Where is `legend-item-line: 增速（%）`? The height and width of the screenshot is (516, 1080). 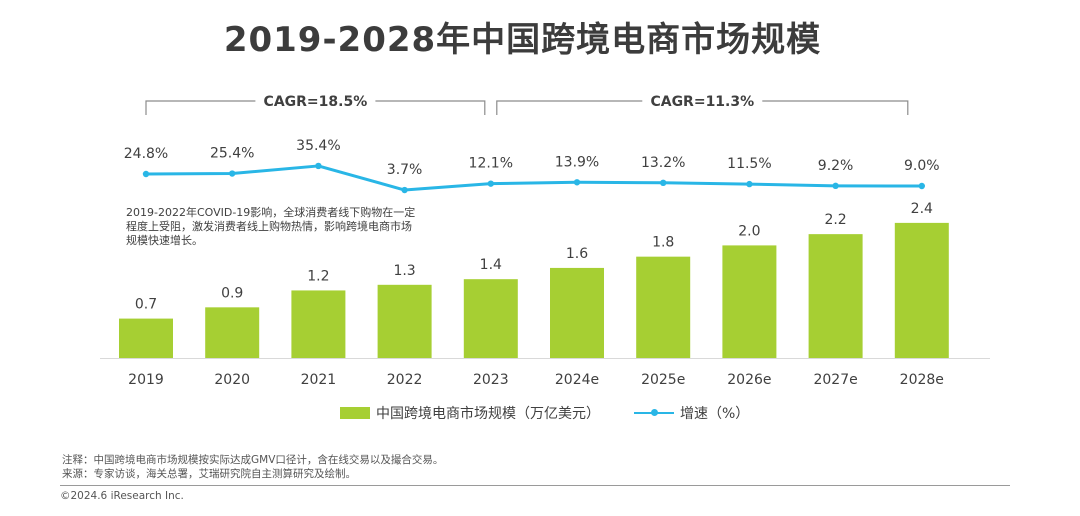
legend-item-line: 增速（%） is located at coordinates (691, 413).